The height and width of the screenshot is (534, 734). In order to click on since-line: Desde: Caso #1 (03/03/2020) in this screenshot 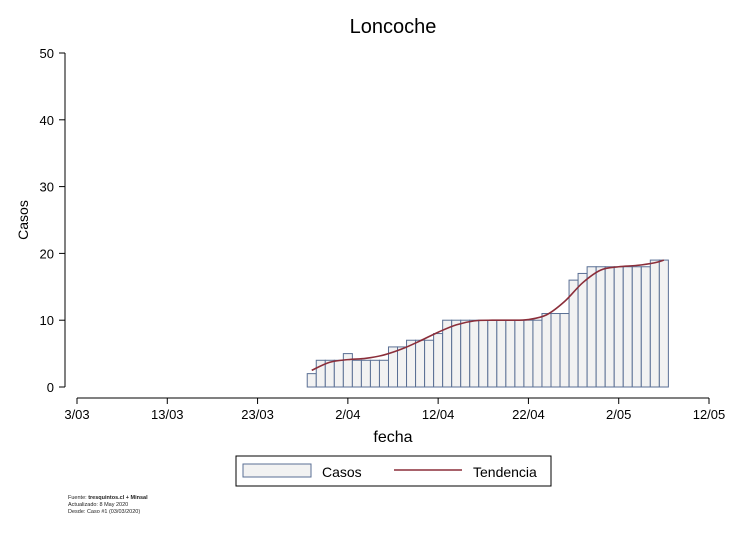, I will do `click(104, 512)`.